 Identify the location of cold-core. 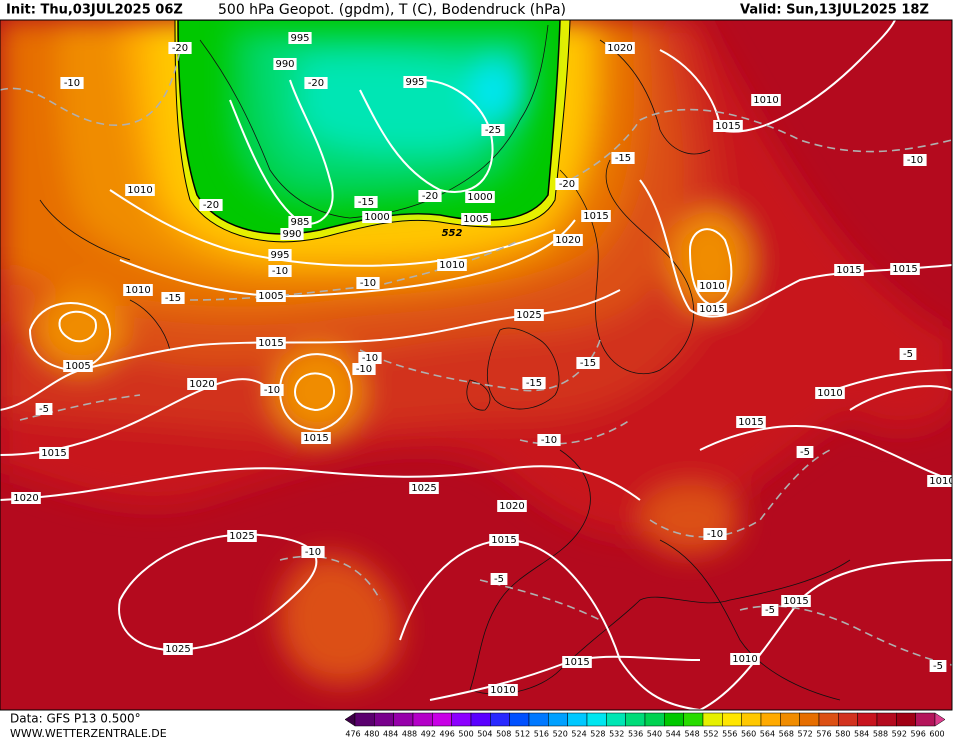
(385, 117).